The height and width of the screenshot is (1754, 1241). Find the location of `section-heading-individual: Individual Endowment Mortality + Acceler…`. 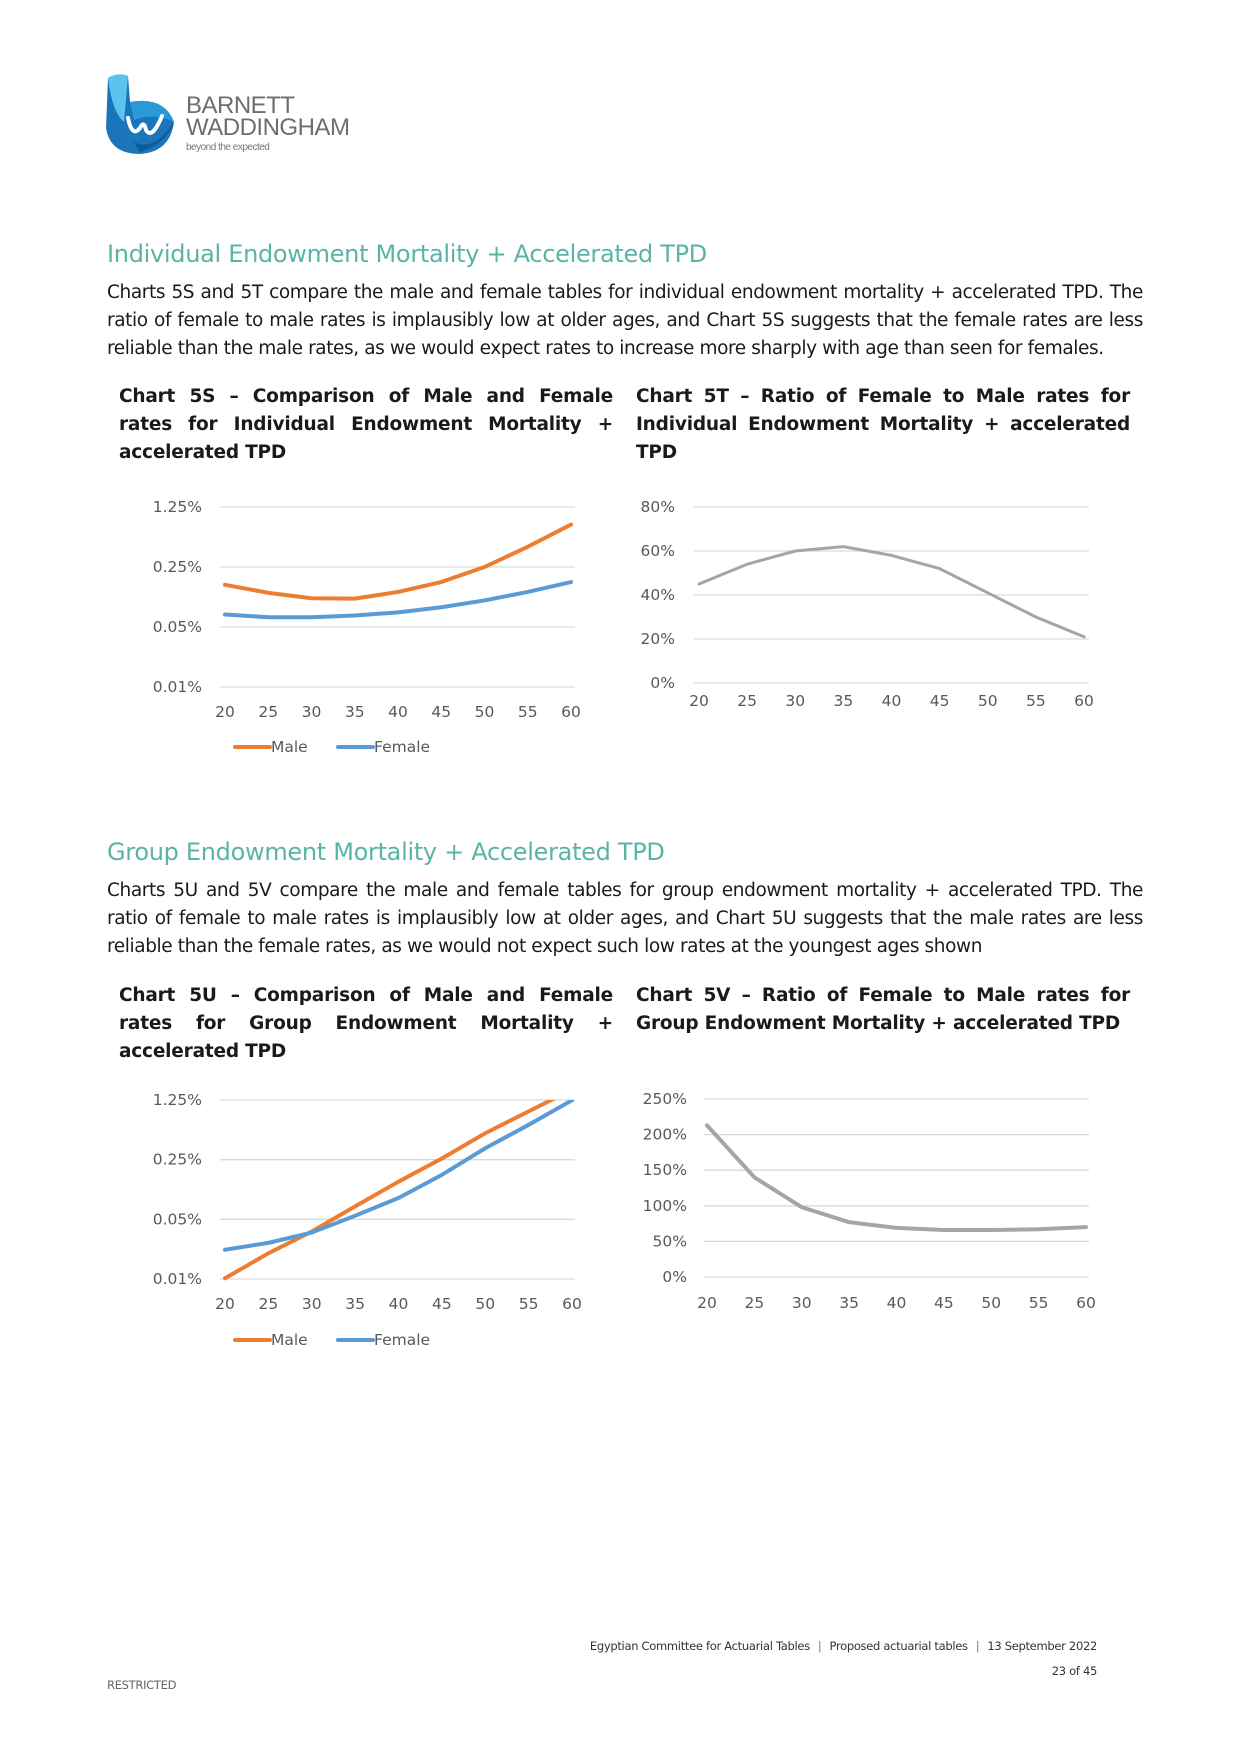

section-heading-individual: Individual Endowment Mortality + Acceler… is located at coordinates (407, 254).